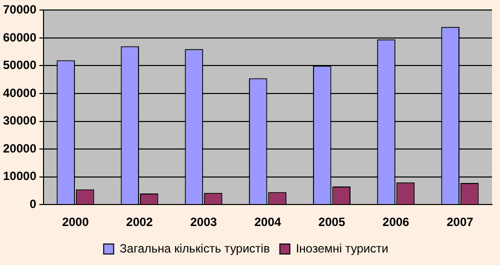  What do you see at coordinates (460, 222) in the screenshot?
I see `x-tick-label: 2007` at bounding box center [460, 222].